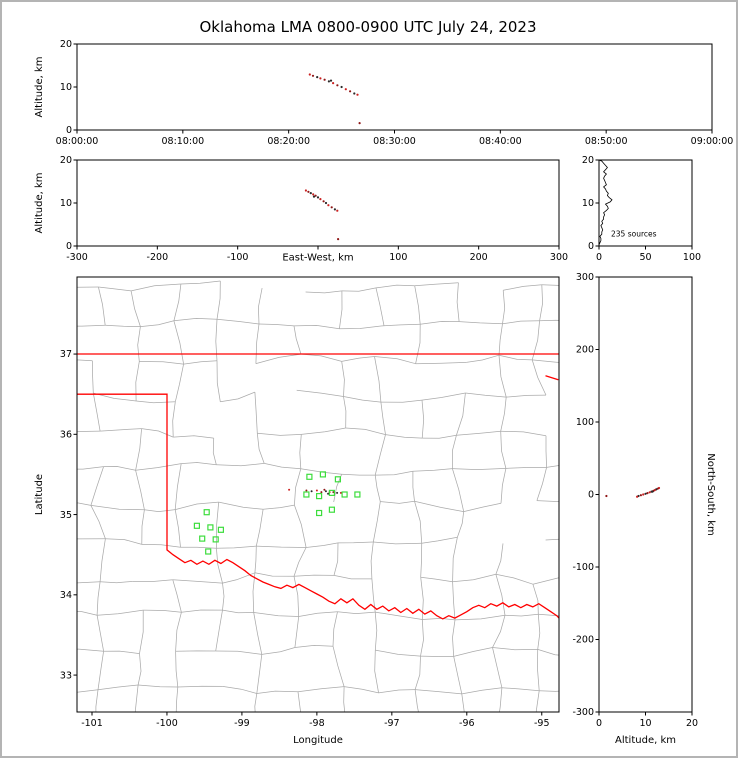  I want to click on x-tick-label: 100, so click(692, 257).